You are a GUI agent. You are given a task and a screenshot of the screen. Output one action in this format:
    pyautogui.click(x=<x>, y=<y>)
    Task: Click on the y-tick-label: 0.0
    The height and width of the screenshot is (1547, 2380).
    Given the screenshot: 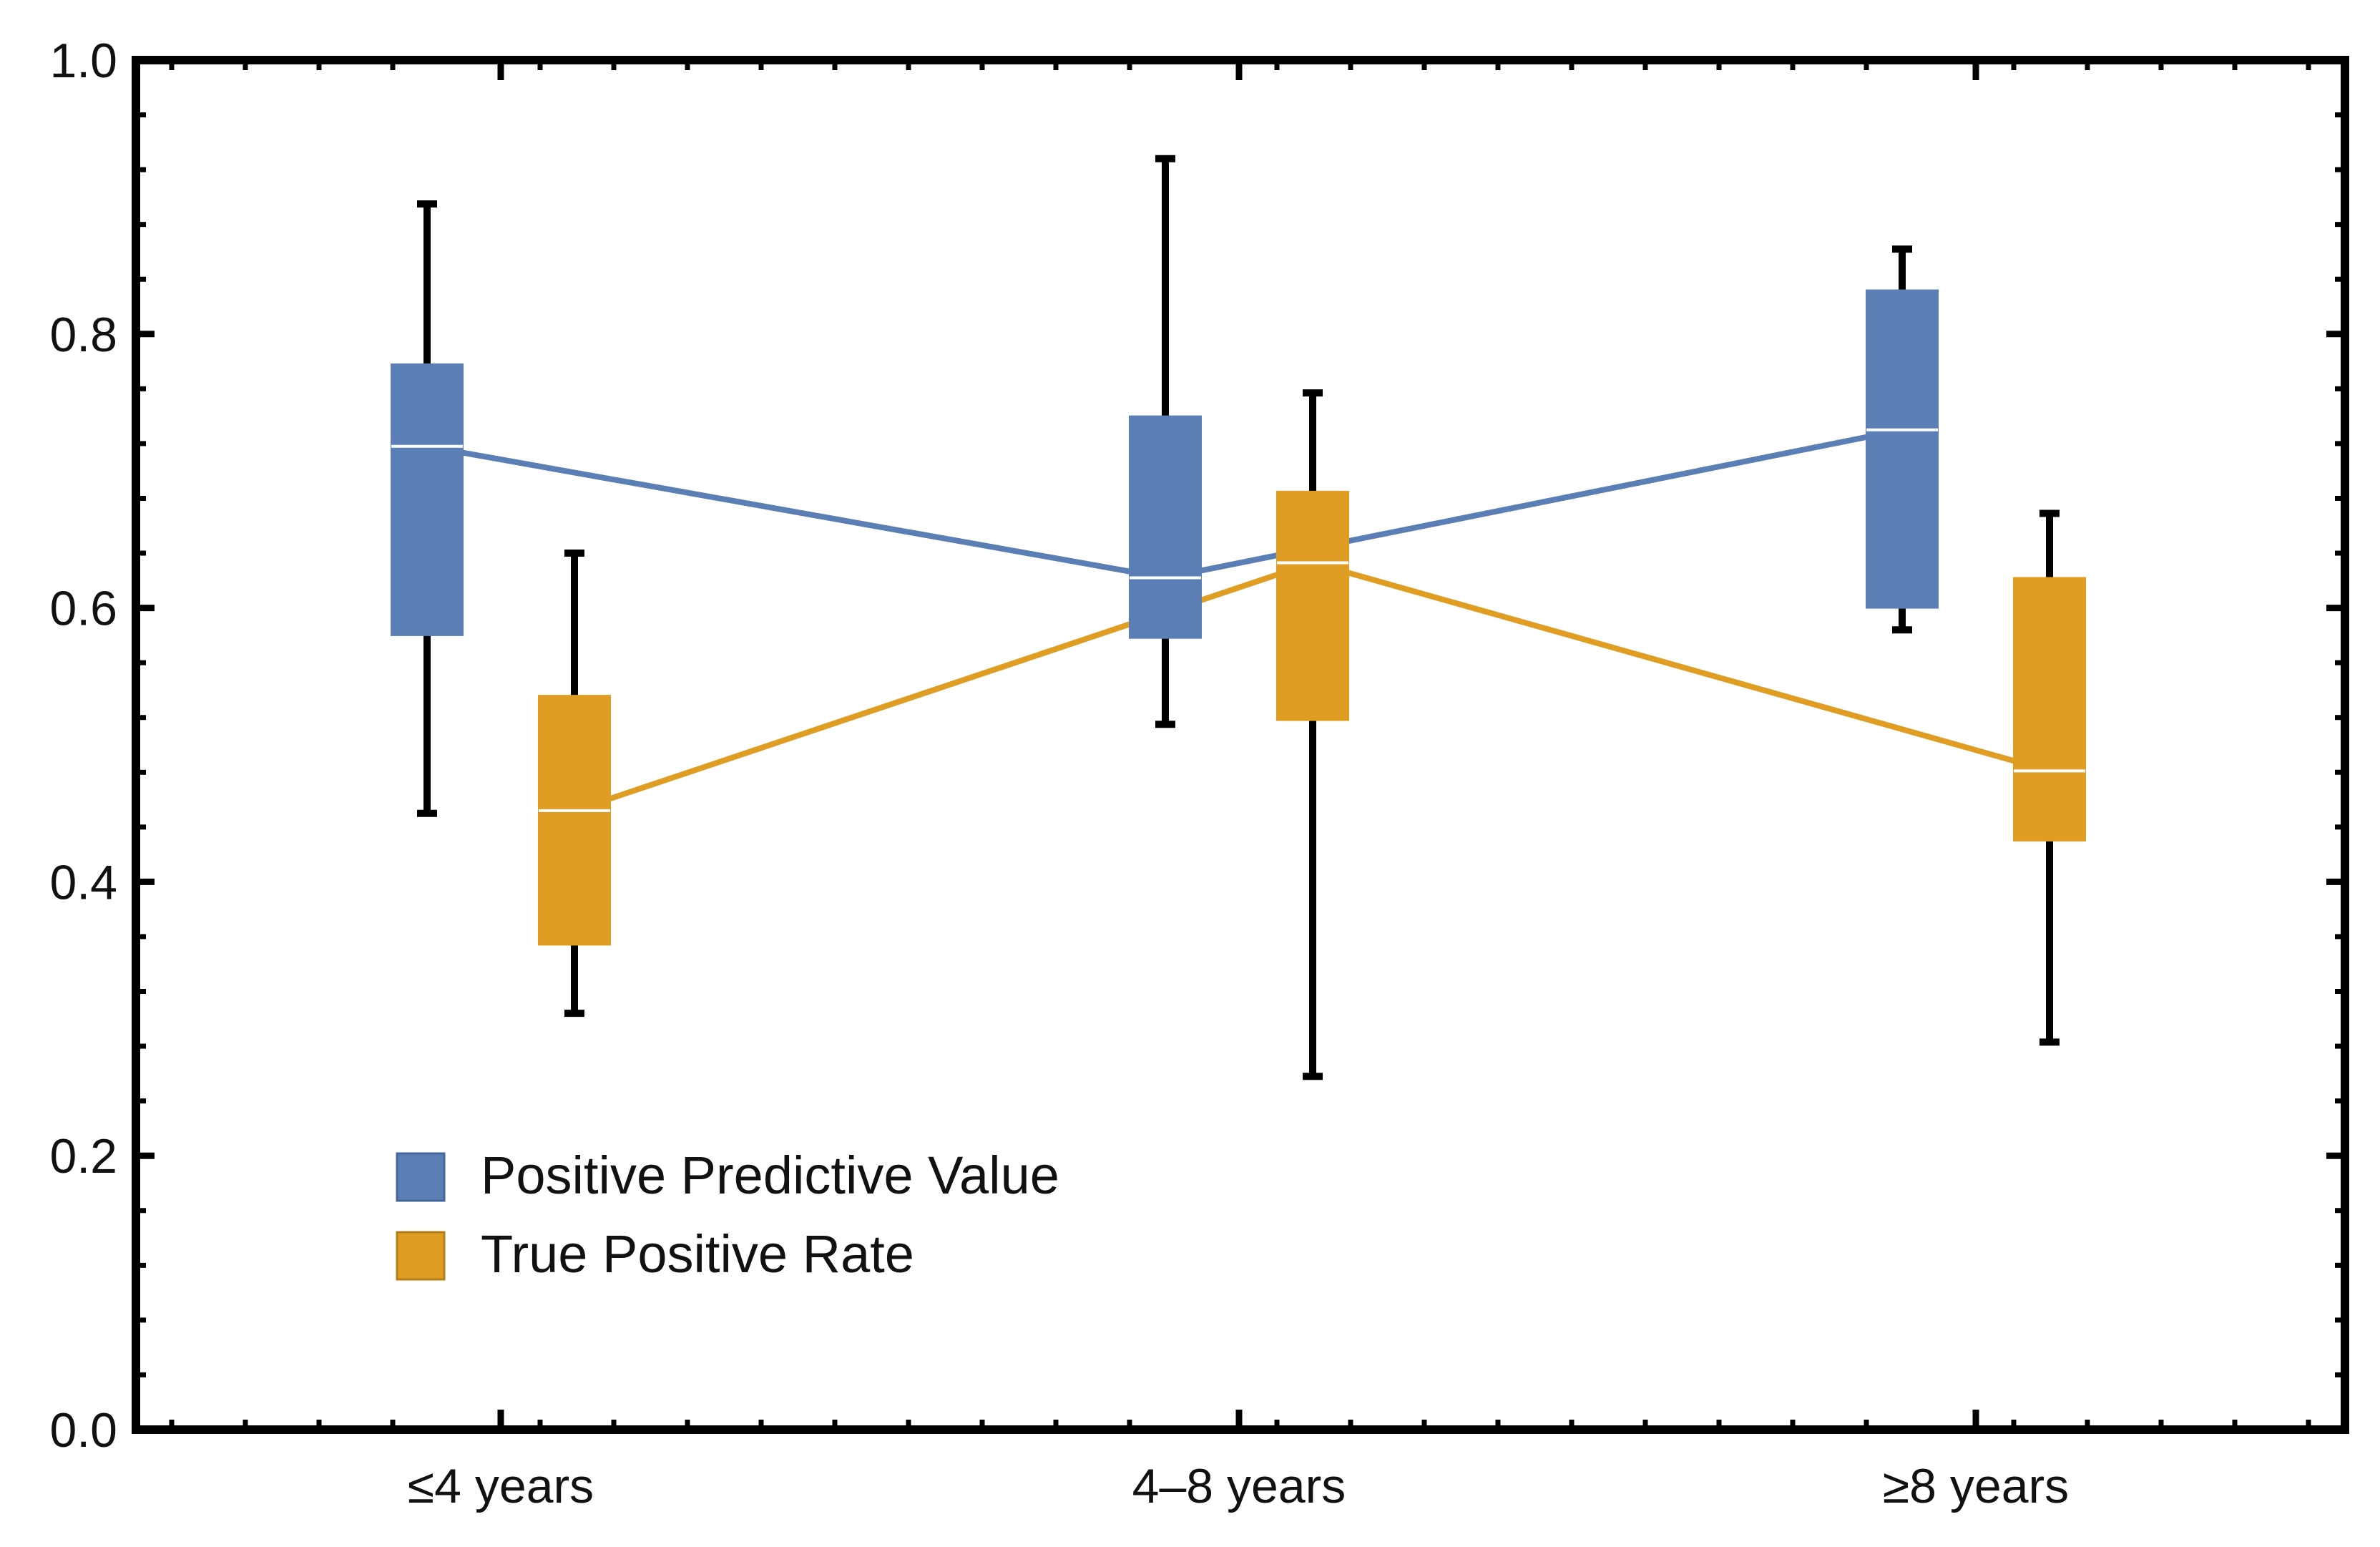 What is the action you would take?
    pyautogui.click(x=83, y=1430)
    